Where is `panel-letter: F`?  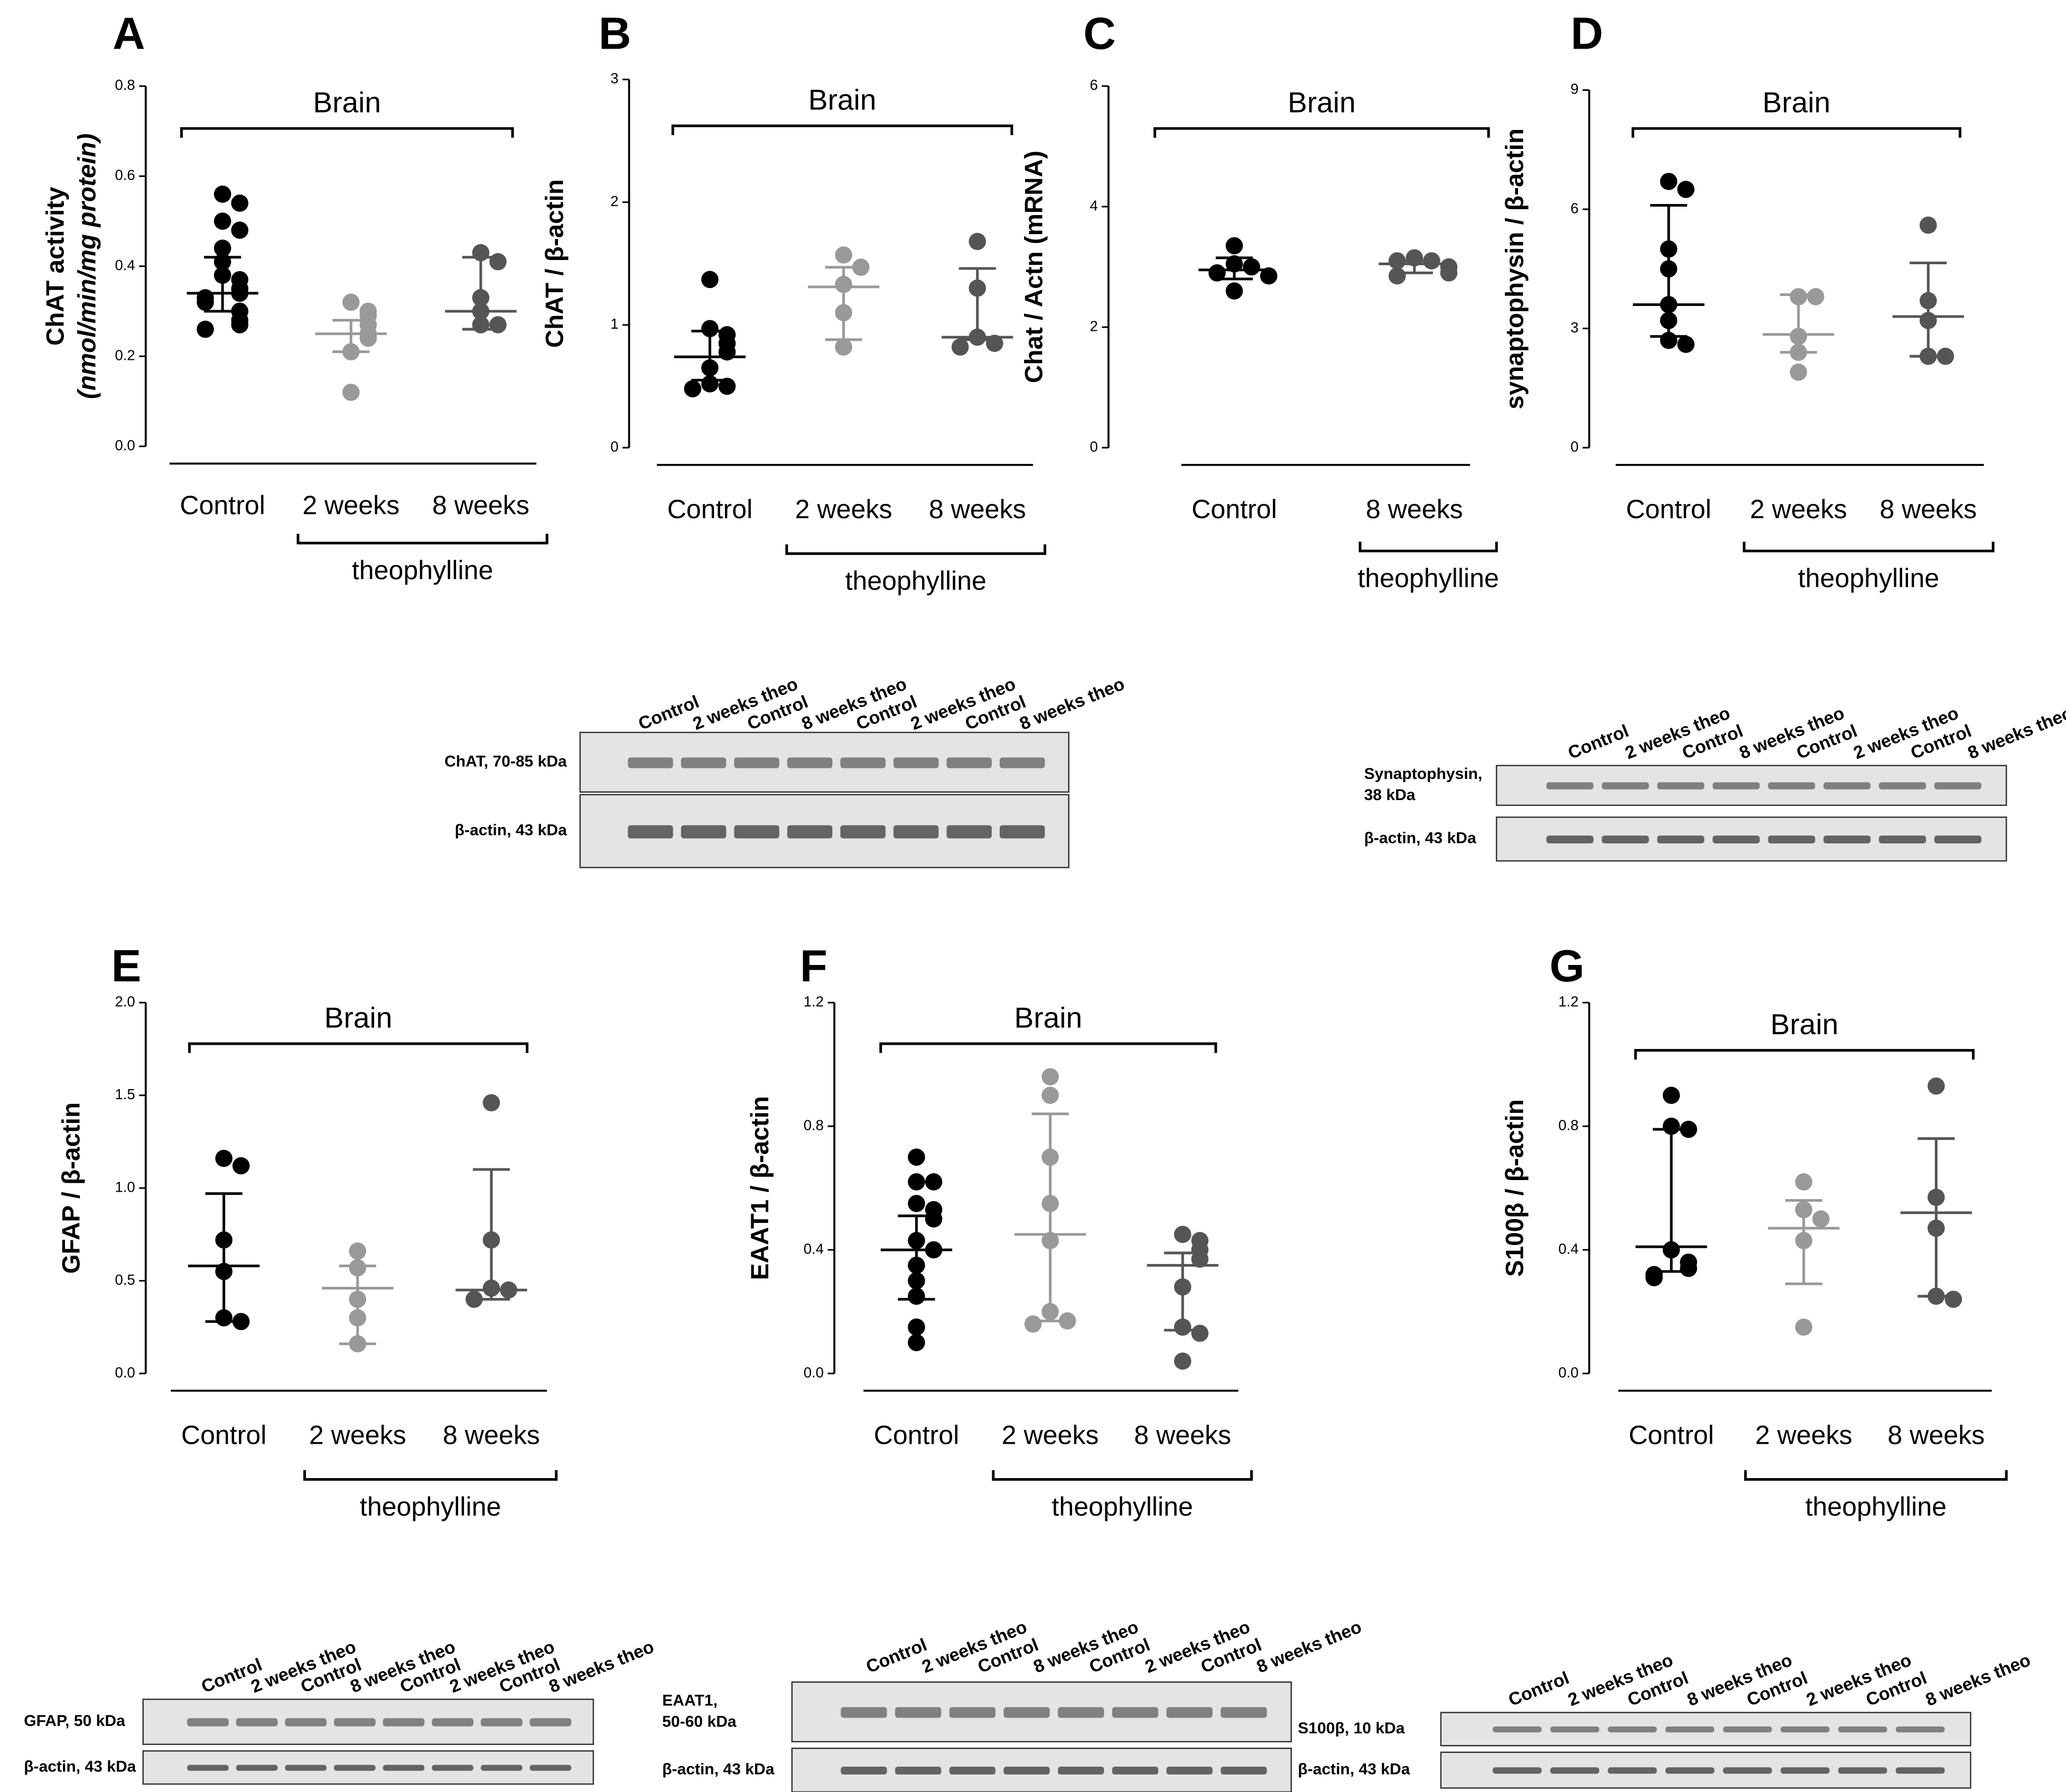
panel-letter: F is located at coordinates (813, 966).